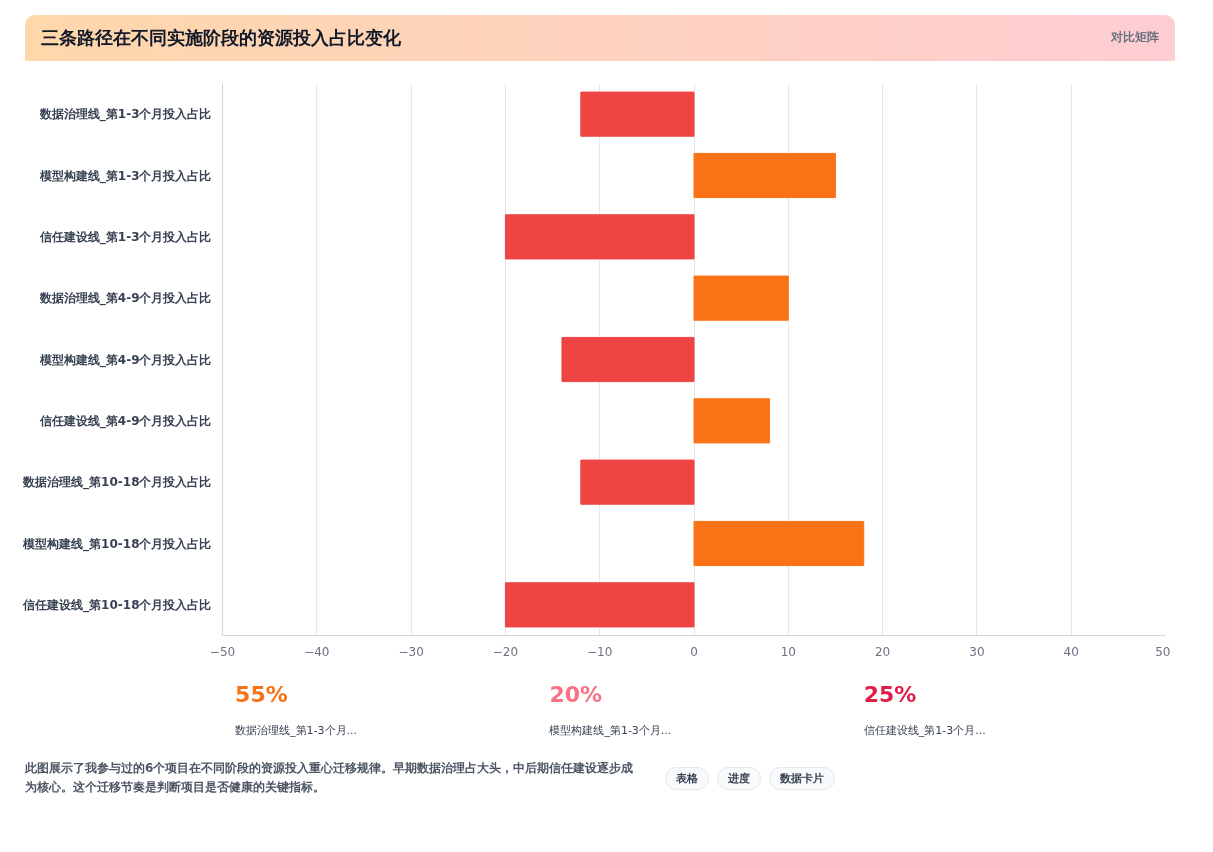 Image resolution: width=1213 pixels, height=852 pixels. Describe the element at coordinates (687, 778) in the screenshot. I see `text: 表格` at that location.